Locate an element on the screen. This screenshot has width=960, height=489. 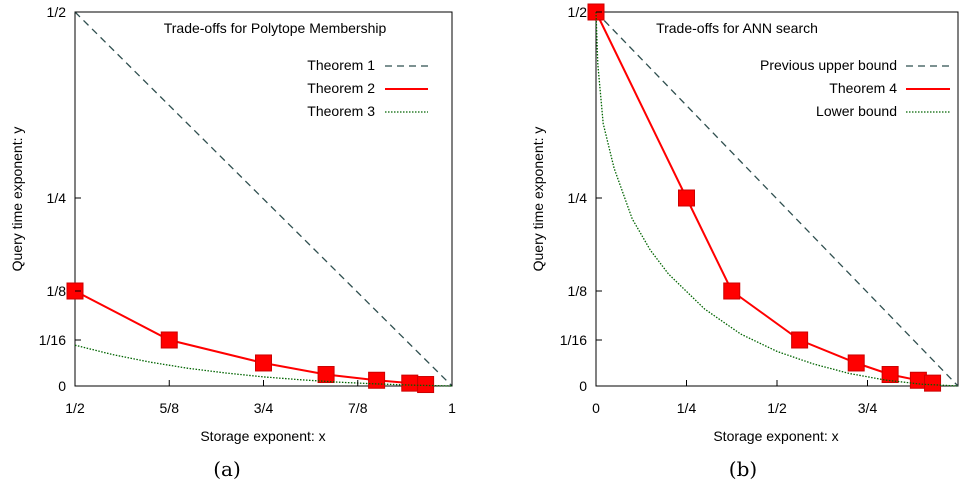
y-tick-label-a-3: 1/8 is located at coordinates (57, 291).